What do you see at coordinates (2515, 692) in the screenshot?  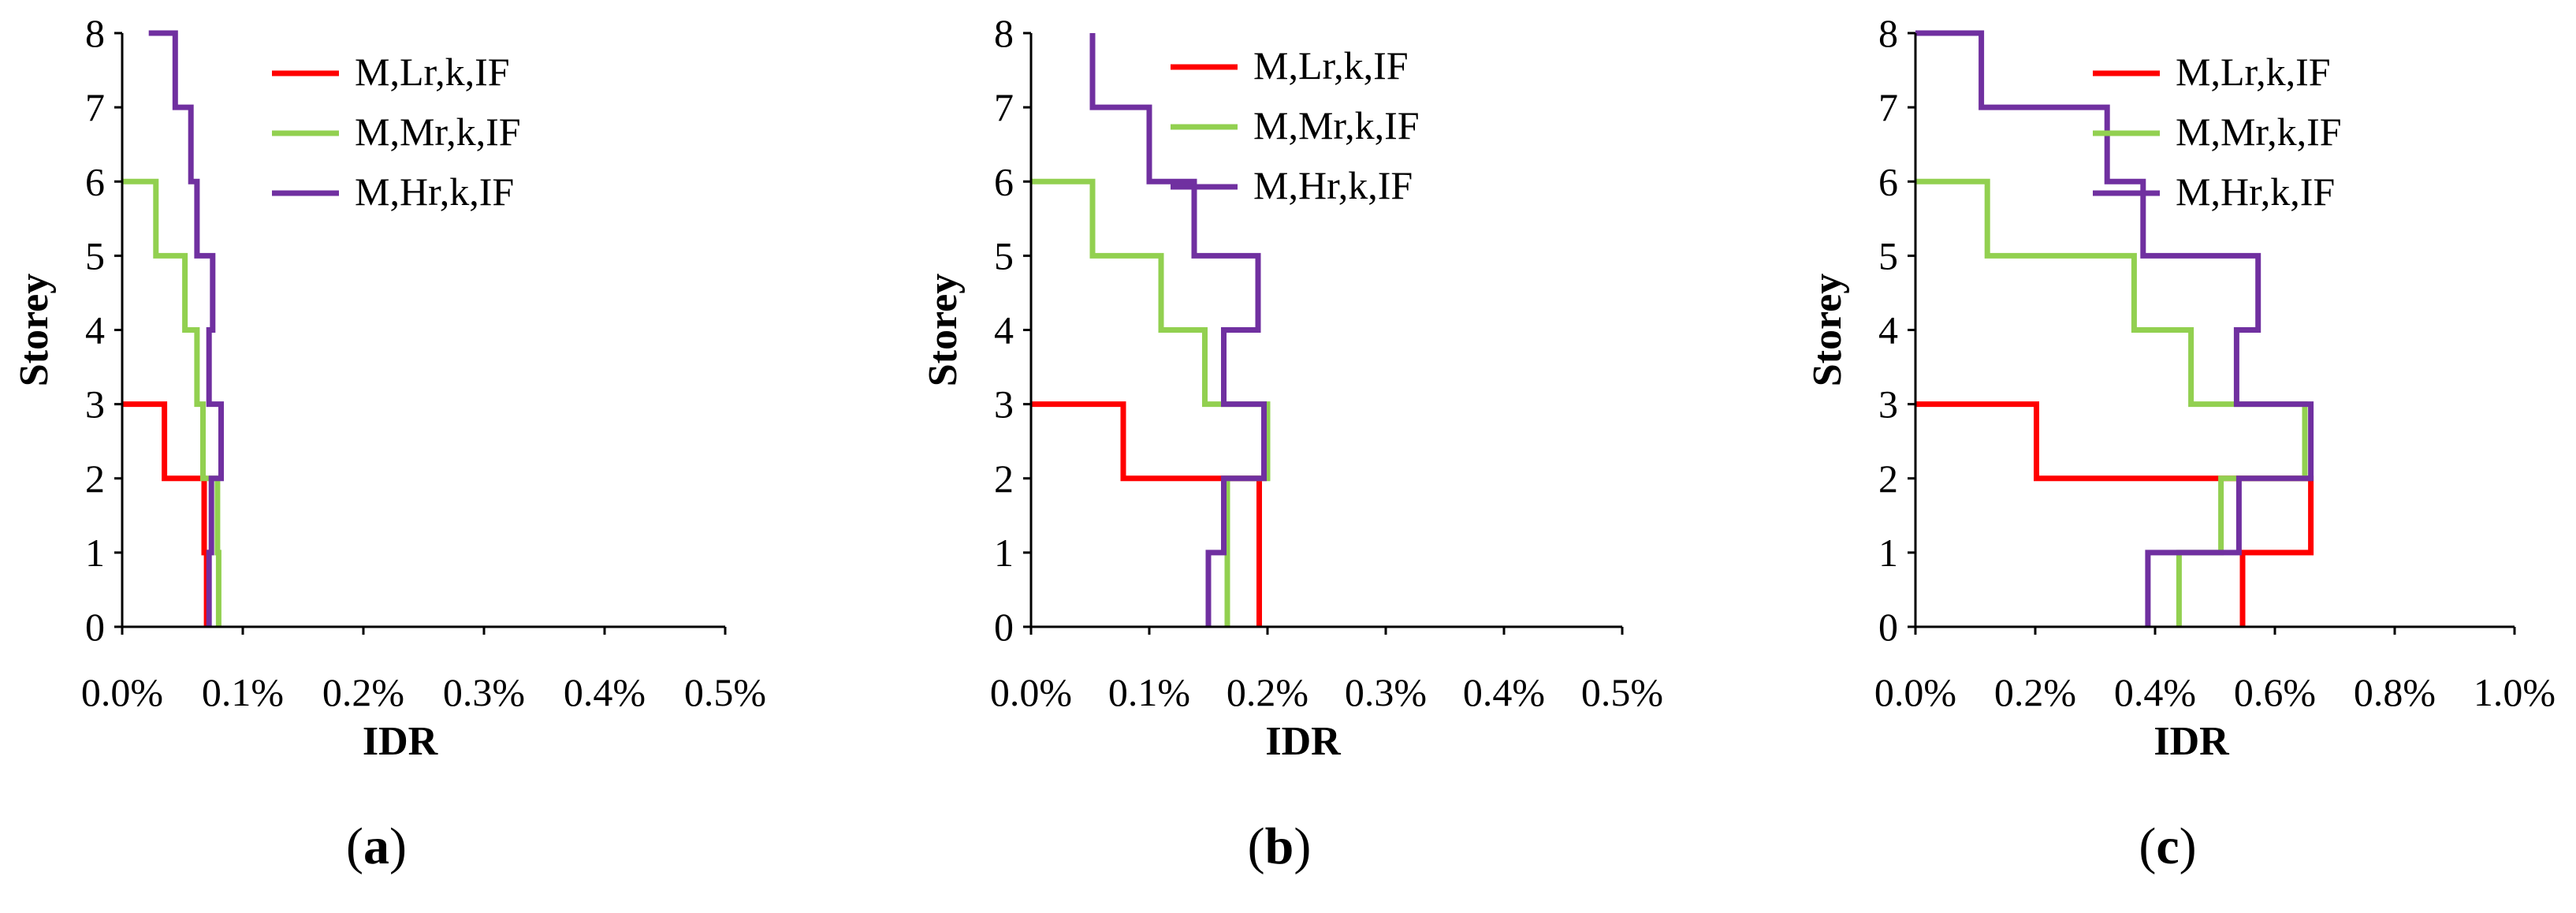 I see `x-tick-label: 1.0%` at bounding box center [2515, 692].